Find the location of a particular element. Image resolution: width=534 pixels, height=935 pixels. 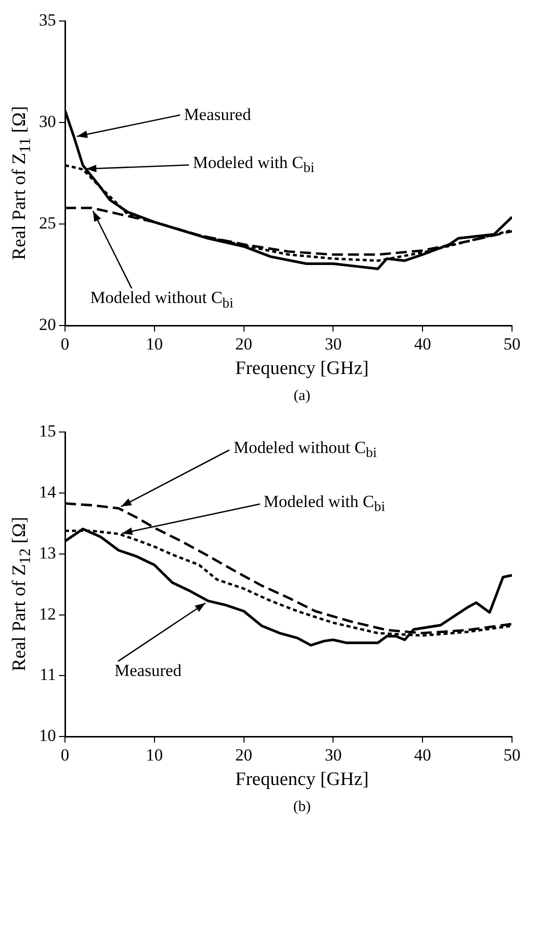

y-tick-label: 11 is located at coordinates (48, 674).